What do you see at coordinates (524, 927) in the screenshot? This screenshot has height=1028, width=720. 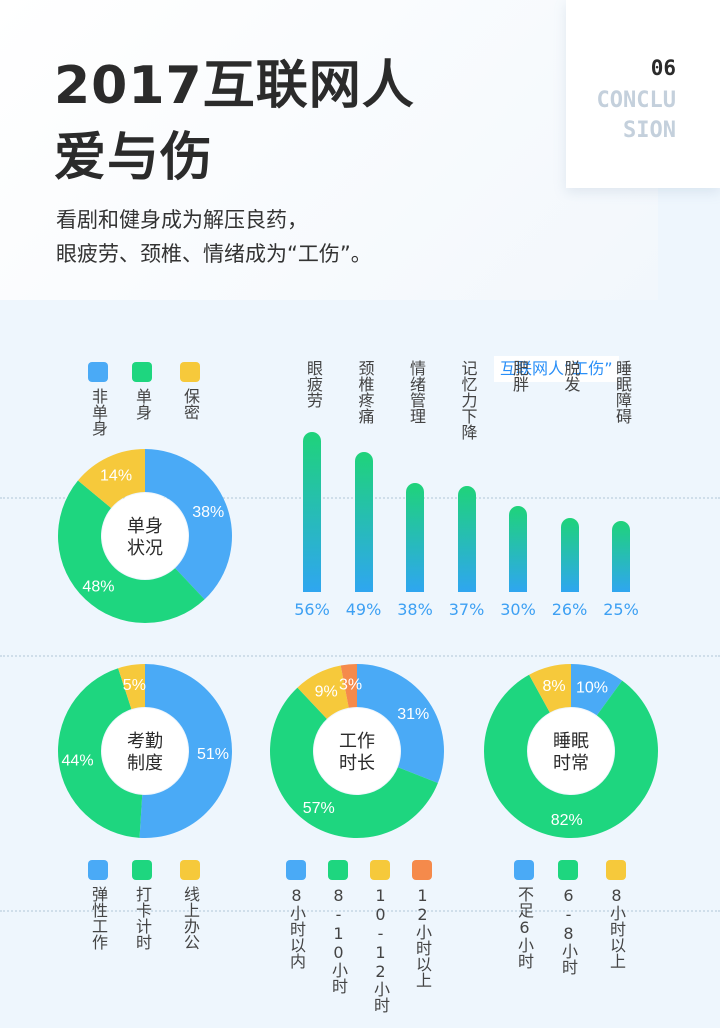 I see `legend-label: 不足6小时` at bounding box center [524, 927].